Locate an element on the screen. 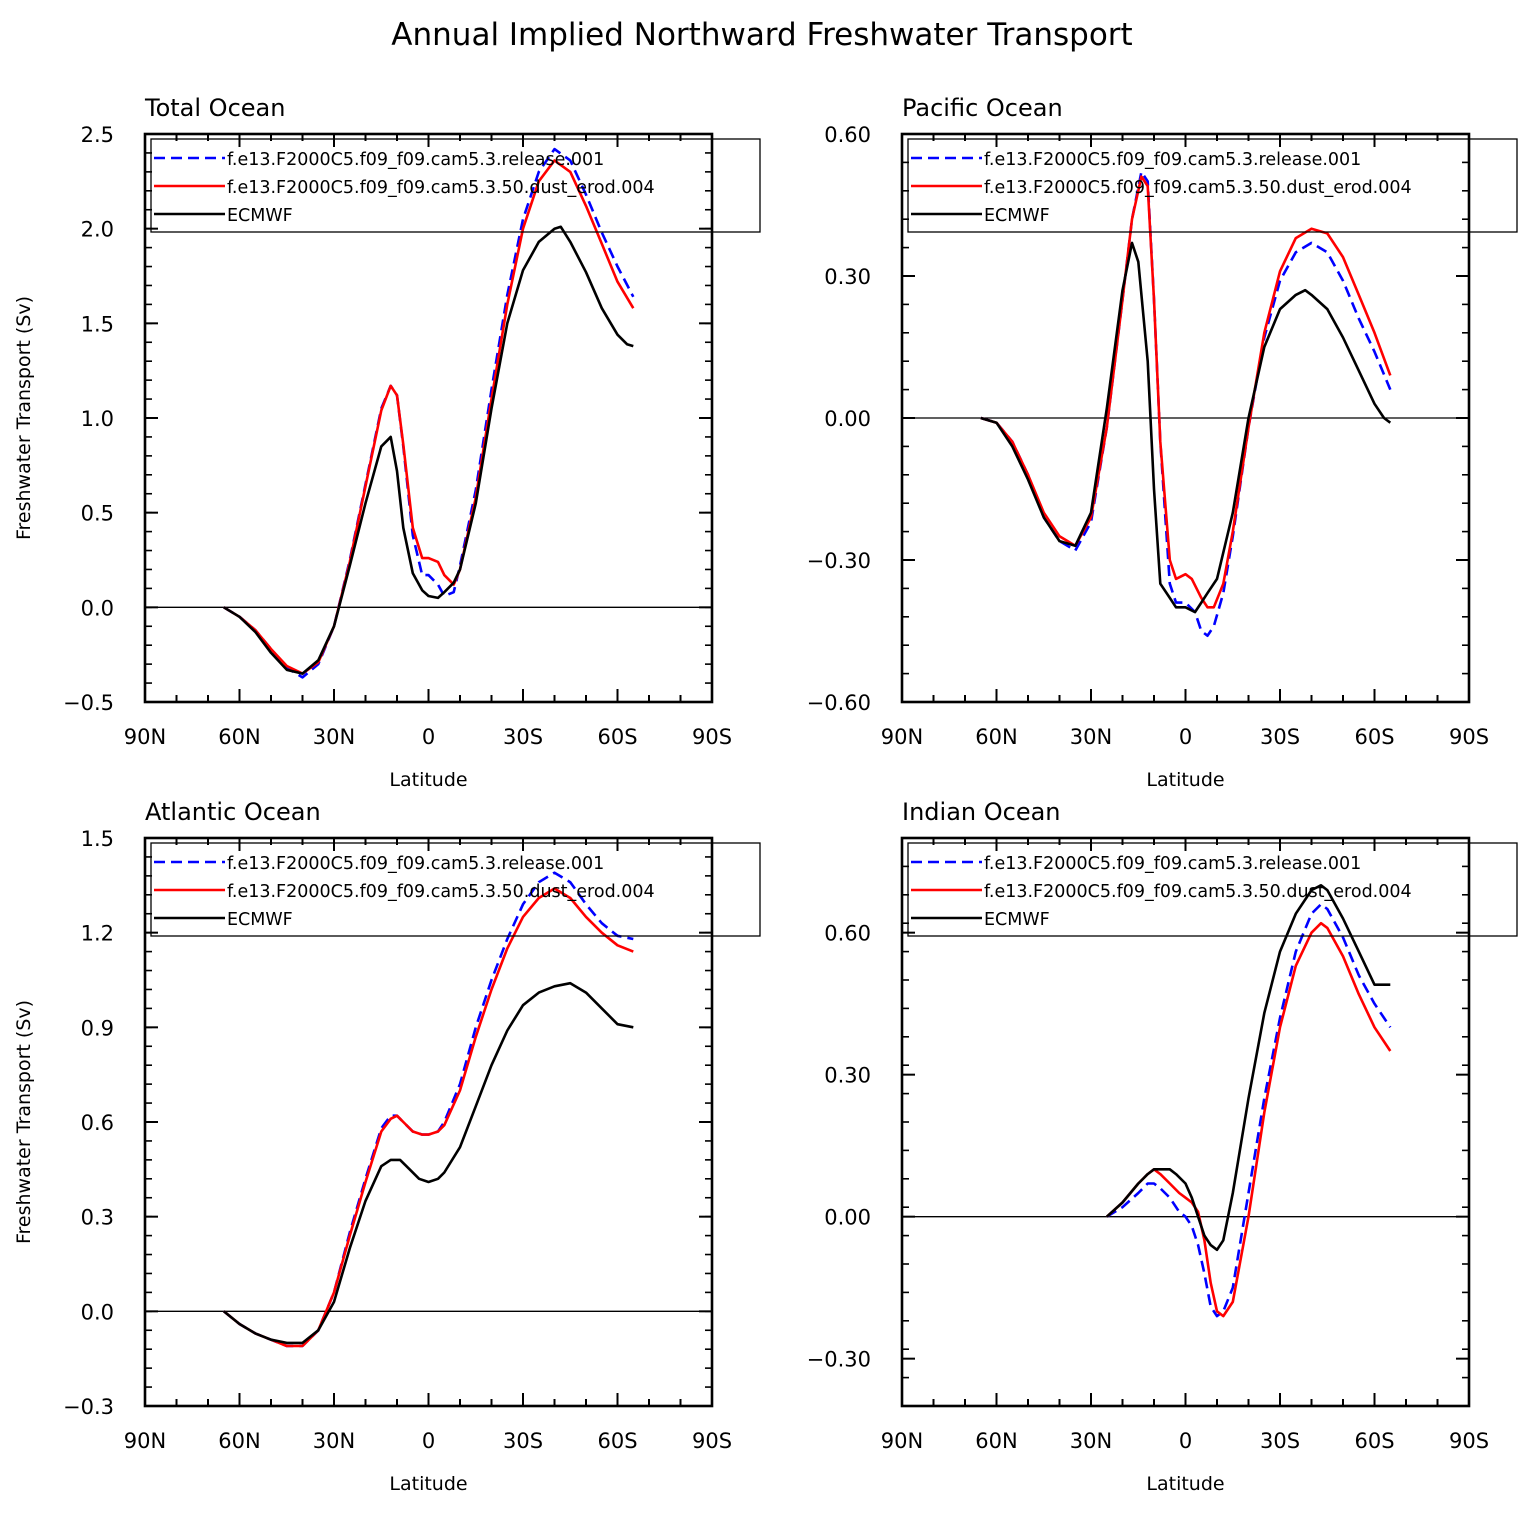 This screenshot has width=1524, height=1527. y-tick-label: 2.5 is located at coordinates (97, 135).